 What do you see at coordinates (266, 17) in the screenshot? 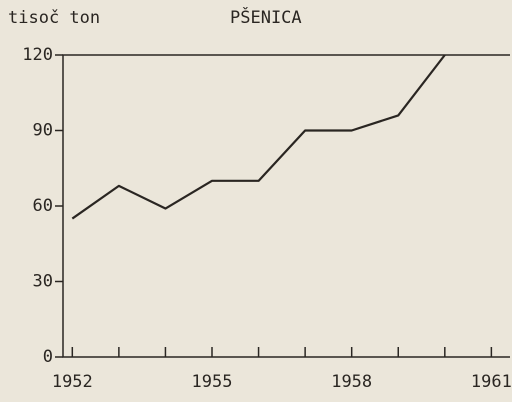
I see `chart-title: PŠENICA` at bounding box center [266, 17].